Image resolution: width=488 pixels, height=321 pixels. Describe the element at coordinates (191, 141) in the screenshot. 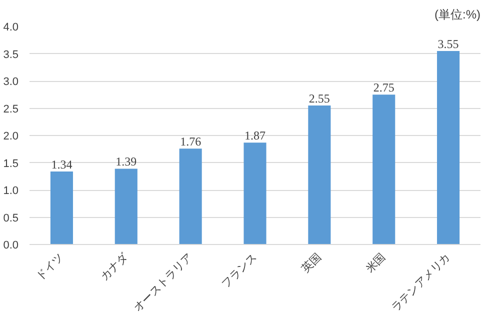

I see `data-label: 1.76` at that location.